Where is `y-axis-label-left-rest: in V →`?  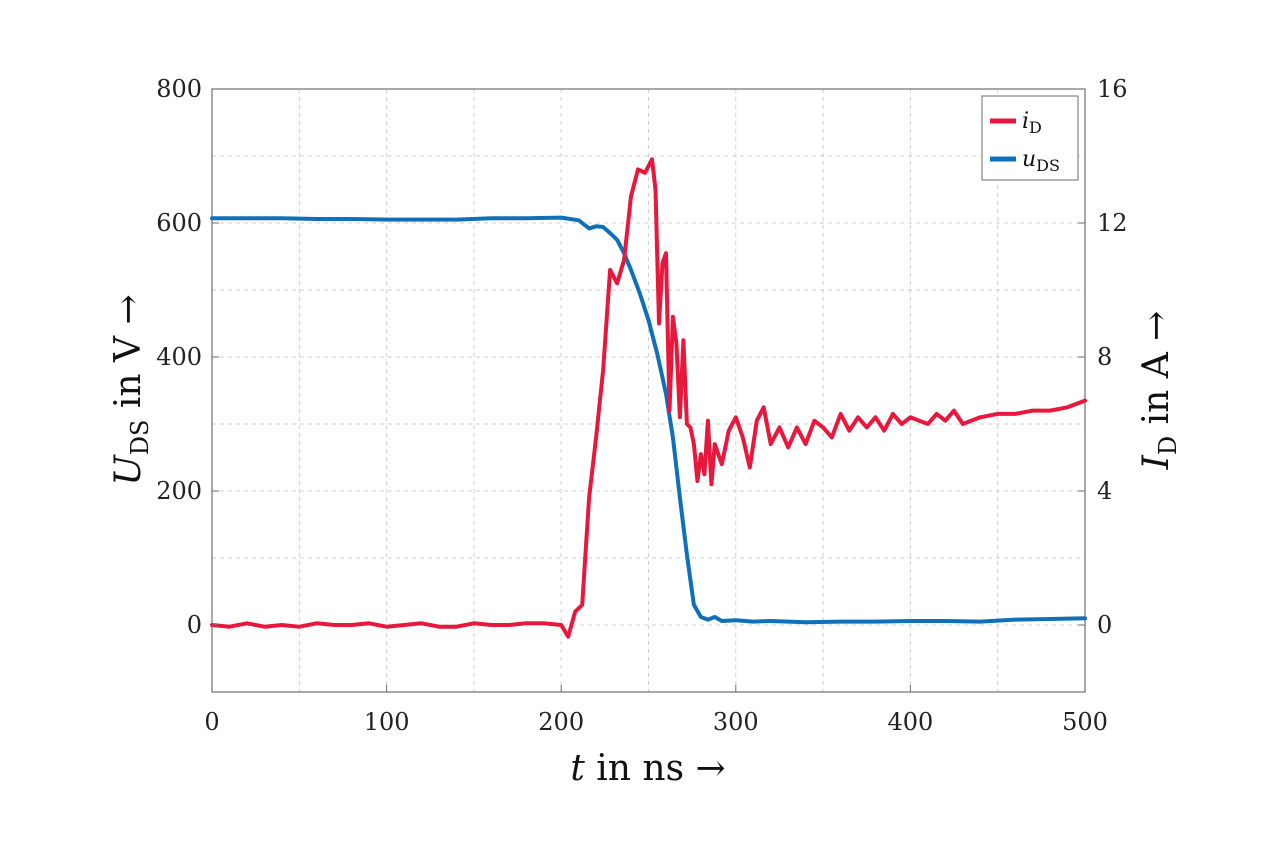
y-axis-label-left-rest: in V → is located at coordinates (128, 356).